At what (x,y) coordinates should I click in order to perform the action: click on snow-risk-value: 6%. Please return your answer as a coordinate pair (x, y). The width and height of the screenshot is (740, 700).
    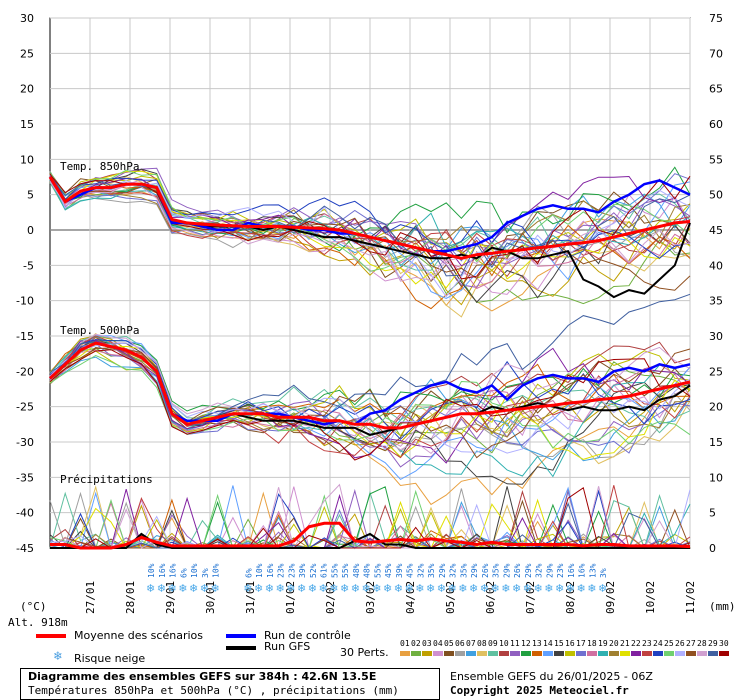
    Looking at the image, I should click on (248, 573).